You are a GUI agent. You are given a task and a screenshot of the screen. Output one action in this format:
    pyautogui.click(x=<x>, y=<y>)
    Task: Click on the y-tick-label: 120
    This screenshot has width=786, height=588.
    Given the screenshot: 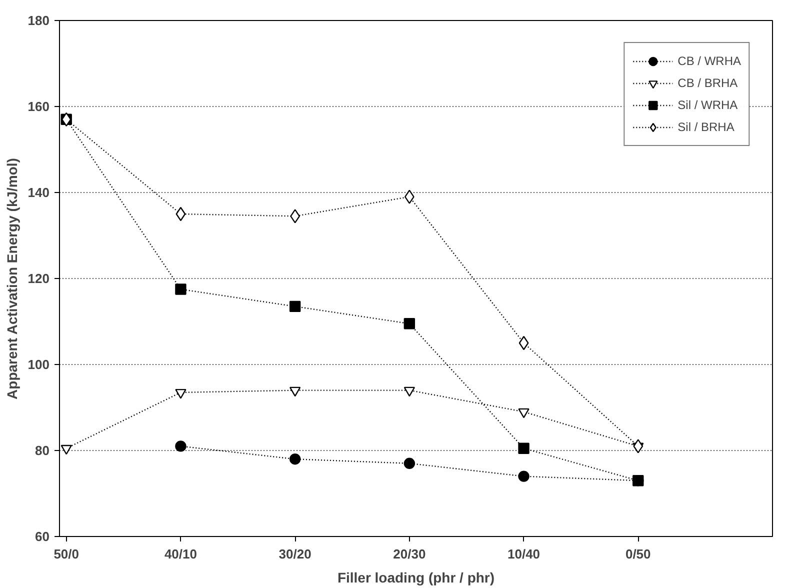 What is the action you would take?
    pyautogui.click(x=39, y=278)
    